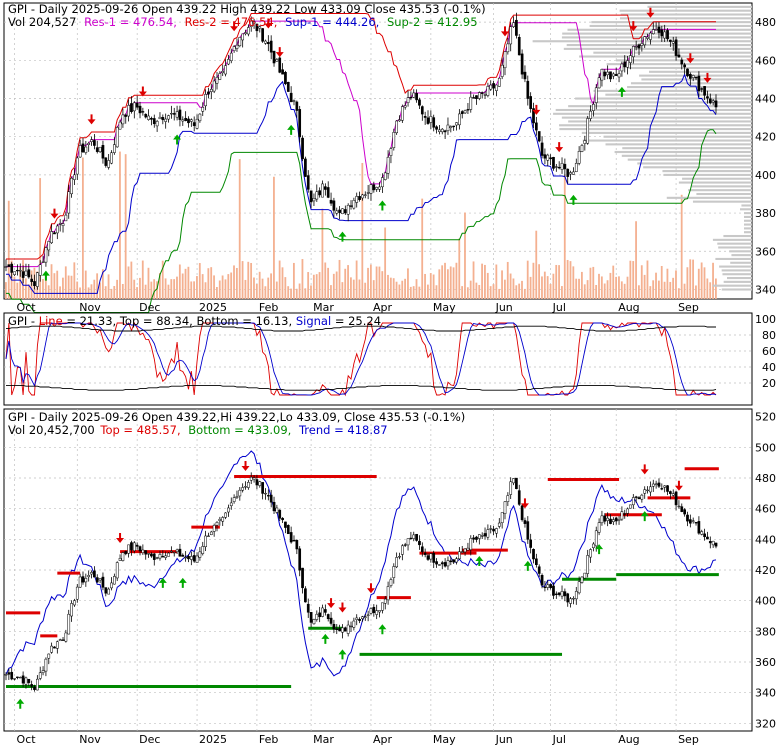 The height and width of the screenshot is (745, 780). Describe the element at coordinates (765, 351) in the screenshot. I see `oscillator-y-axis: 100 80 60 40 20` at that location.